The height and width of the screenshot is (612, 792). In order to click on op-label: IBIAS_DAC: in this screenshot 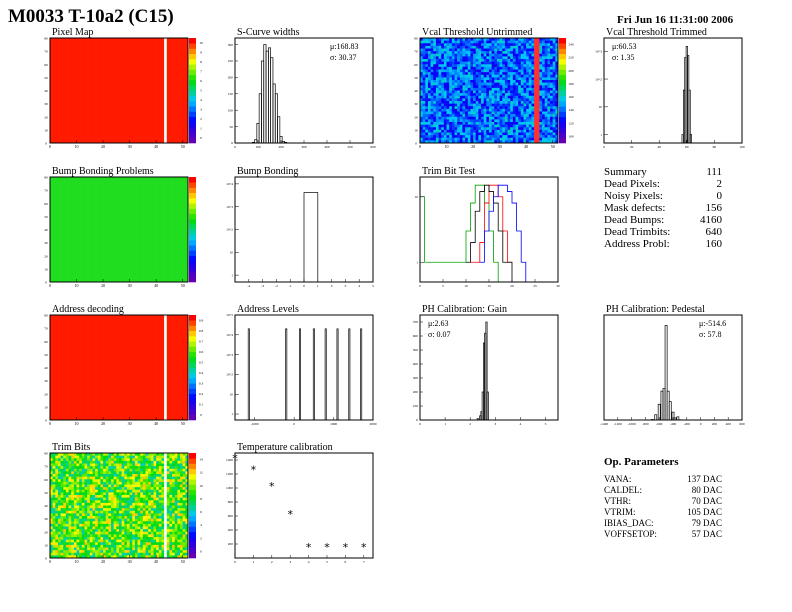, I will do `click(629, 523)`.